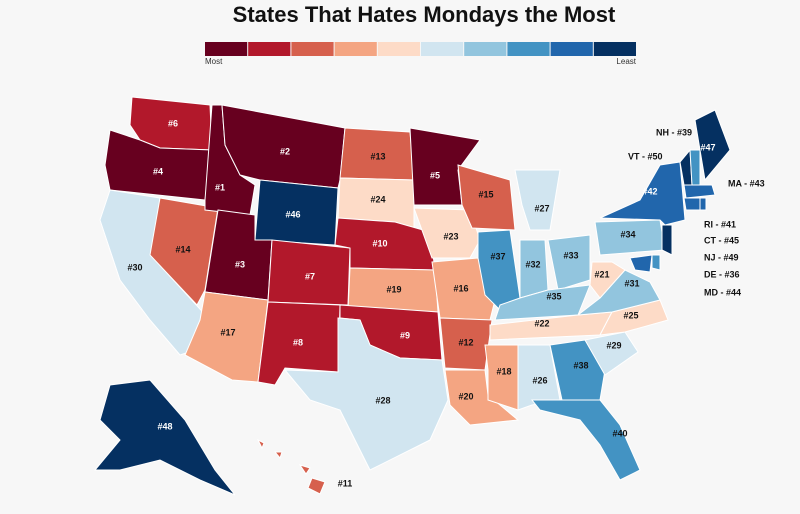 This screenshot has width=800, height=514. I want to click on state-label: #12, so click(465, 342).